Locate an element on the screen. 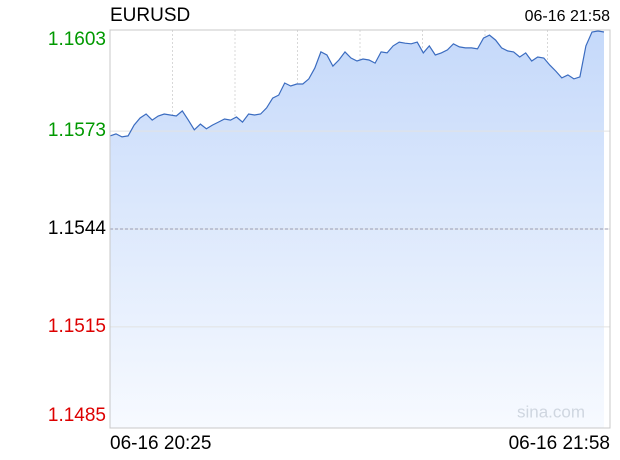 The image size is (620, 460). y-tick-label: 1.1573 is located at coordinates (77, 130).